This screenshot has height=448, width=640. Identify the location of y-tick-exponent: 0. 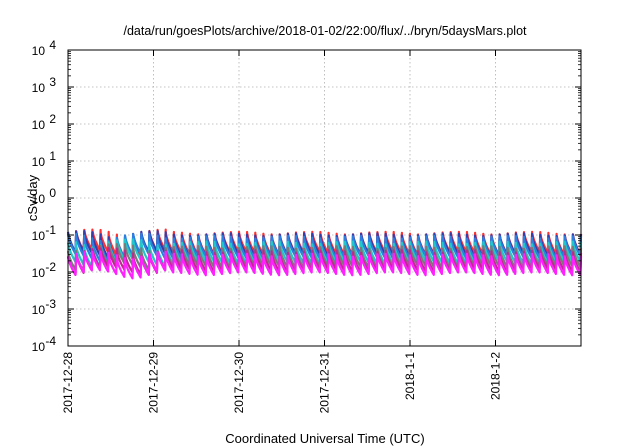
(52, 193).